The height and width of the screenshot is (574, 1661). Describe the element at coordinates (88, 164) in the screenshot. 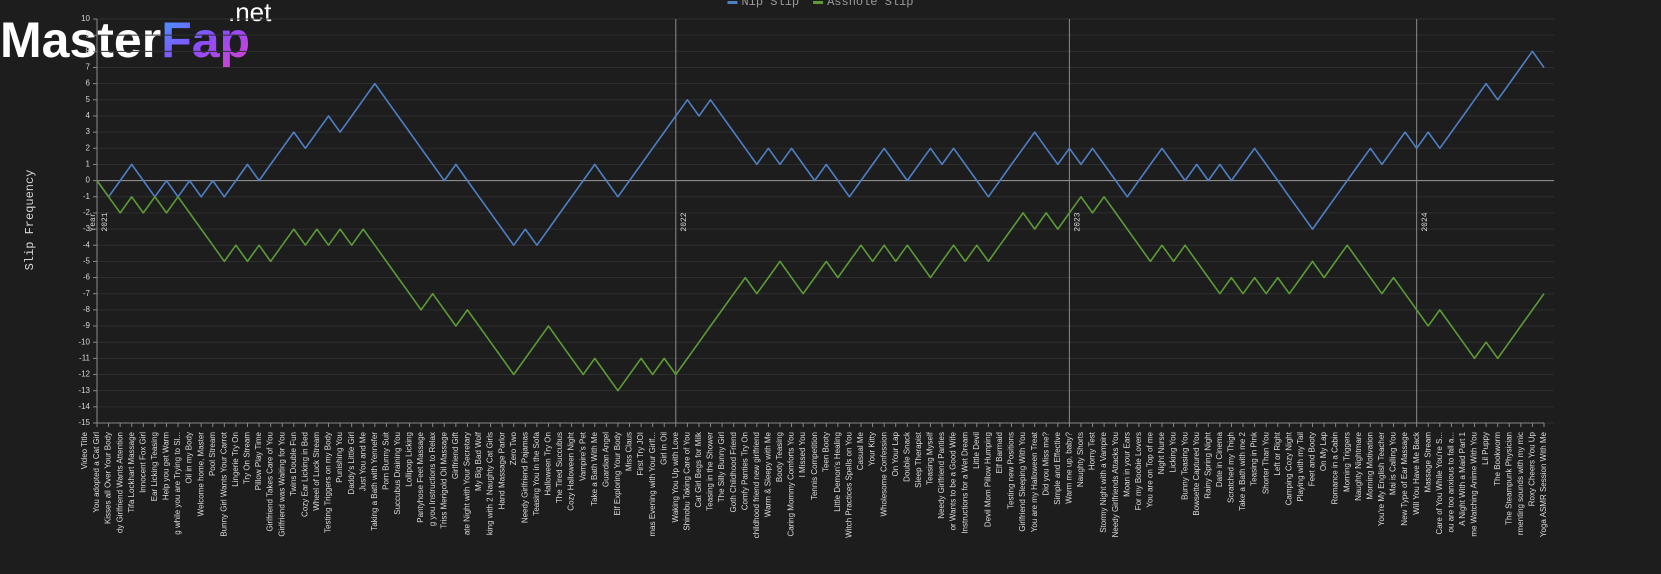

I see `y-tick-label: 1` at that location.